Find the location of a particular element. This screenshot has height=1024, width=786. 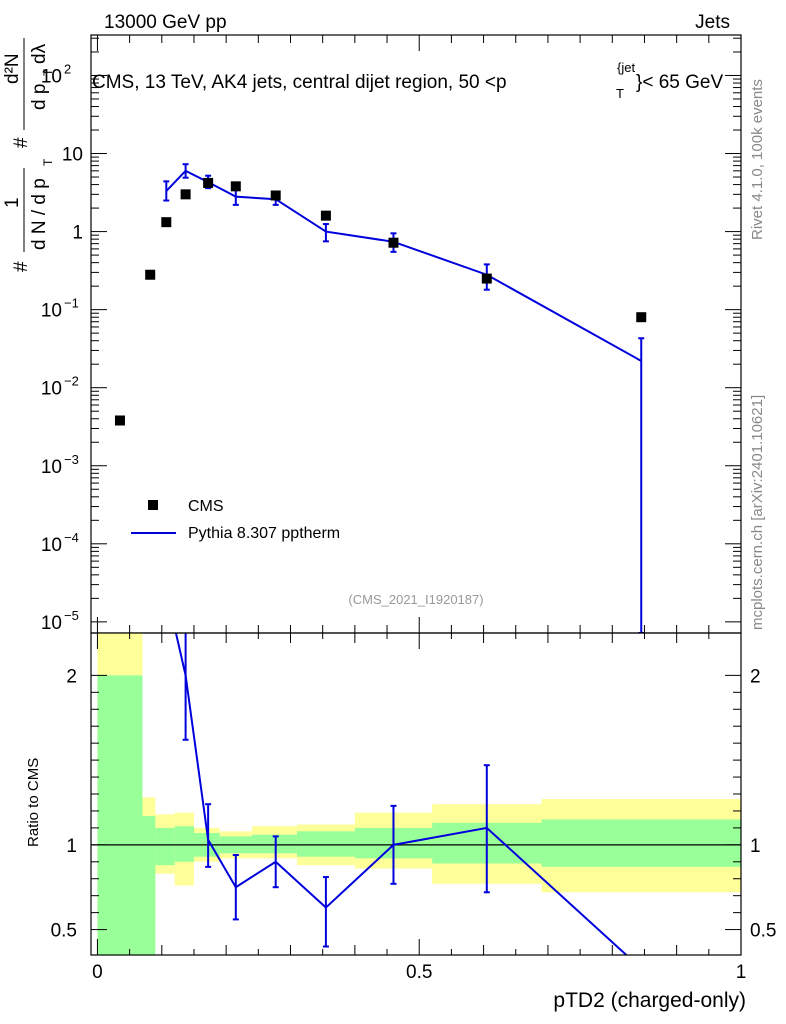

ratio-xlabel: pTD2 (charged-only) is located at coordinates (649, 1000).